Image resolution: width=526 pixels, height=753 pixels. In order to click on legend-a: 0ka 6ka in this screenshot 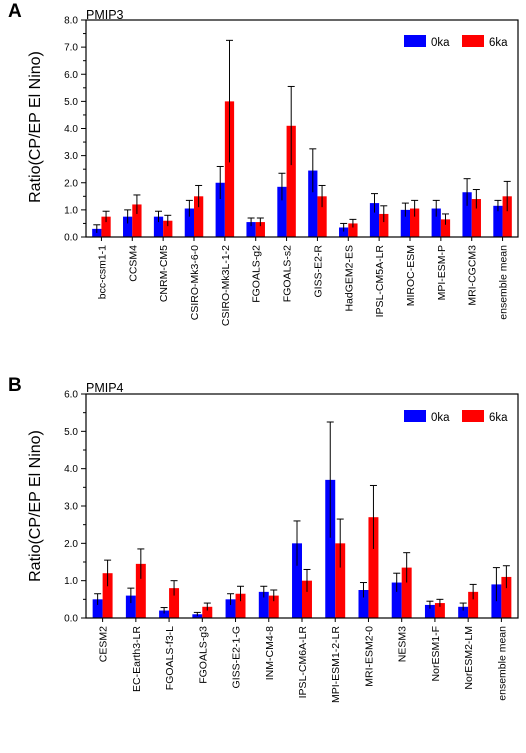, I will do `click(456, 42)`.